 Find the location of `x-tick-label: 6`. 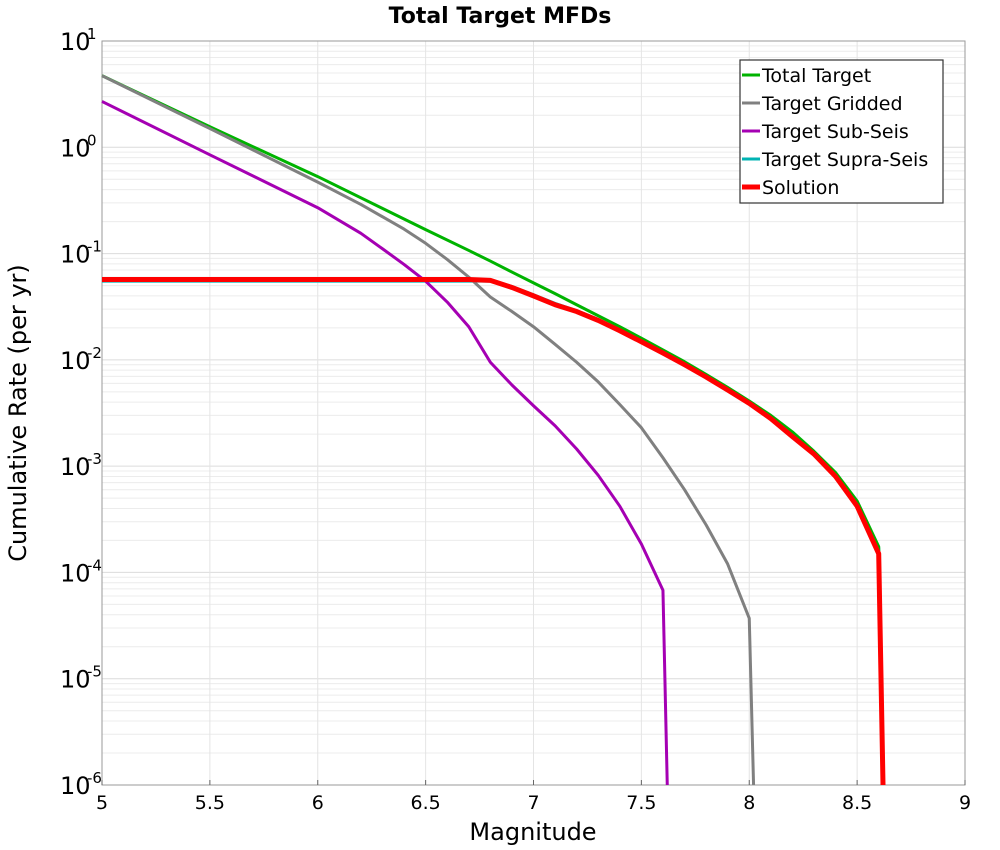

x-tick-label: 6 is located at coordinates (318, 803).